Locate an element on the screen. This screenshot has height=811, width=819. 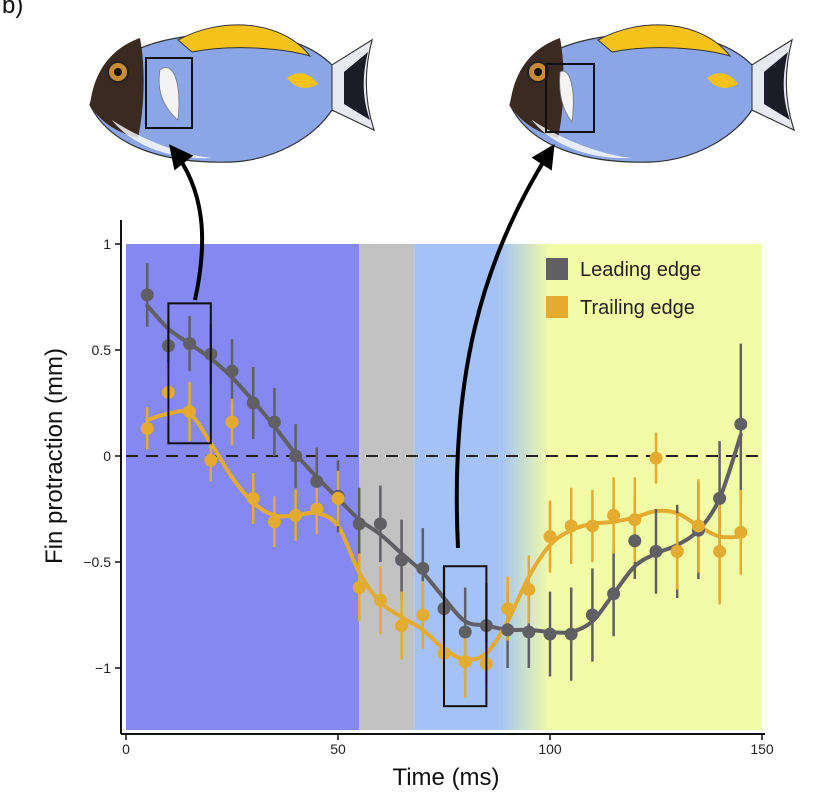
x-tick-label-3: 150 is located at coordinates (762, 749).